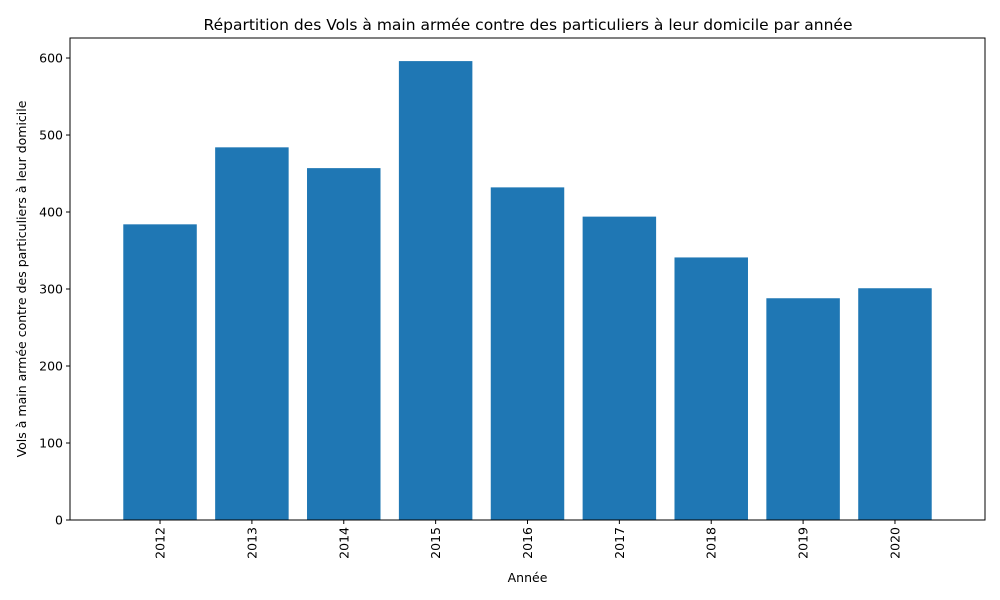 The width and height of the screenshot is (1000, 600). Describe the element at coordinates (343, 543) in the screenshot. I see `x-tick-label: 2014` at that location.